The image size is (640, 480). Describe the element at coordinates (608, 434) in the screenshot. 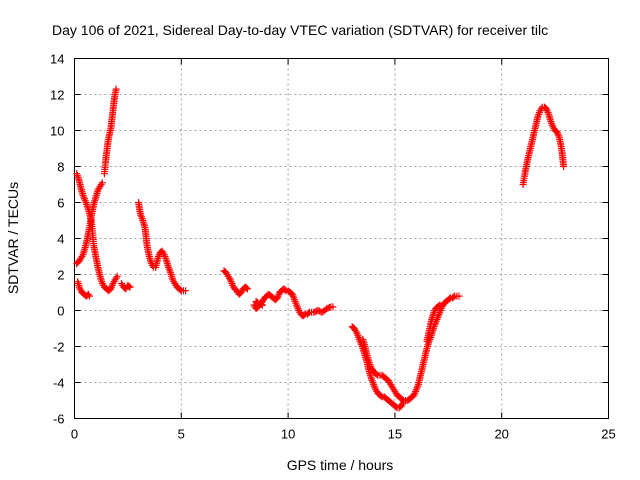

I see `x-tick-label: 25` at that location.